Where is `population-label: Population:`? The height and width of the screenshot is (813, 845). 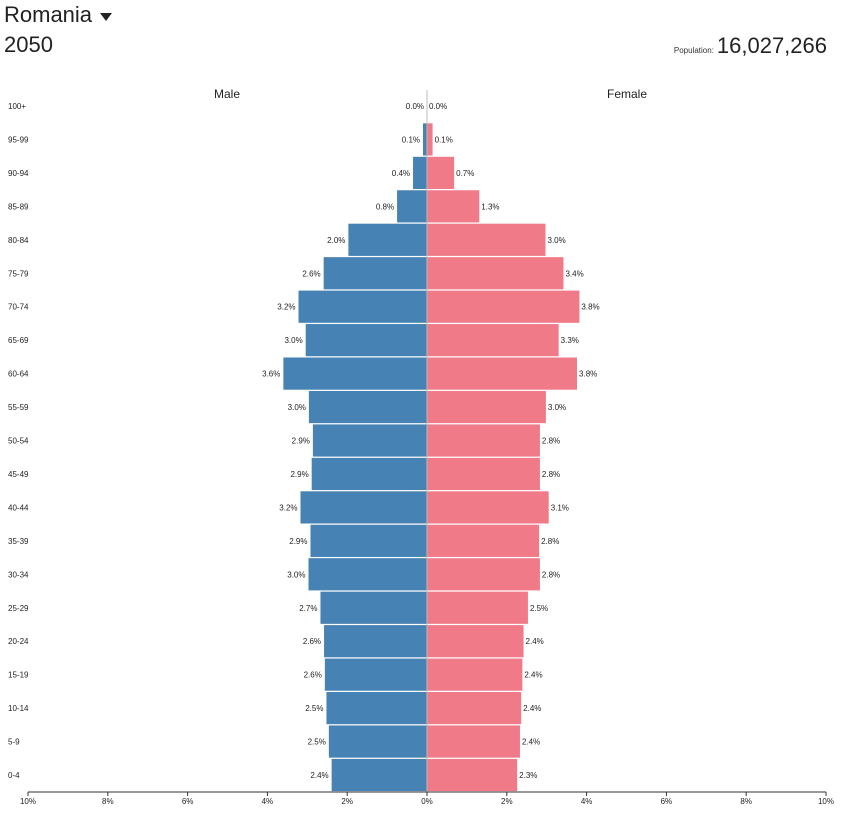 population-label: Population: is located at coordinates (693, 50).